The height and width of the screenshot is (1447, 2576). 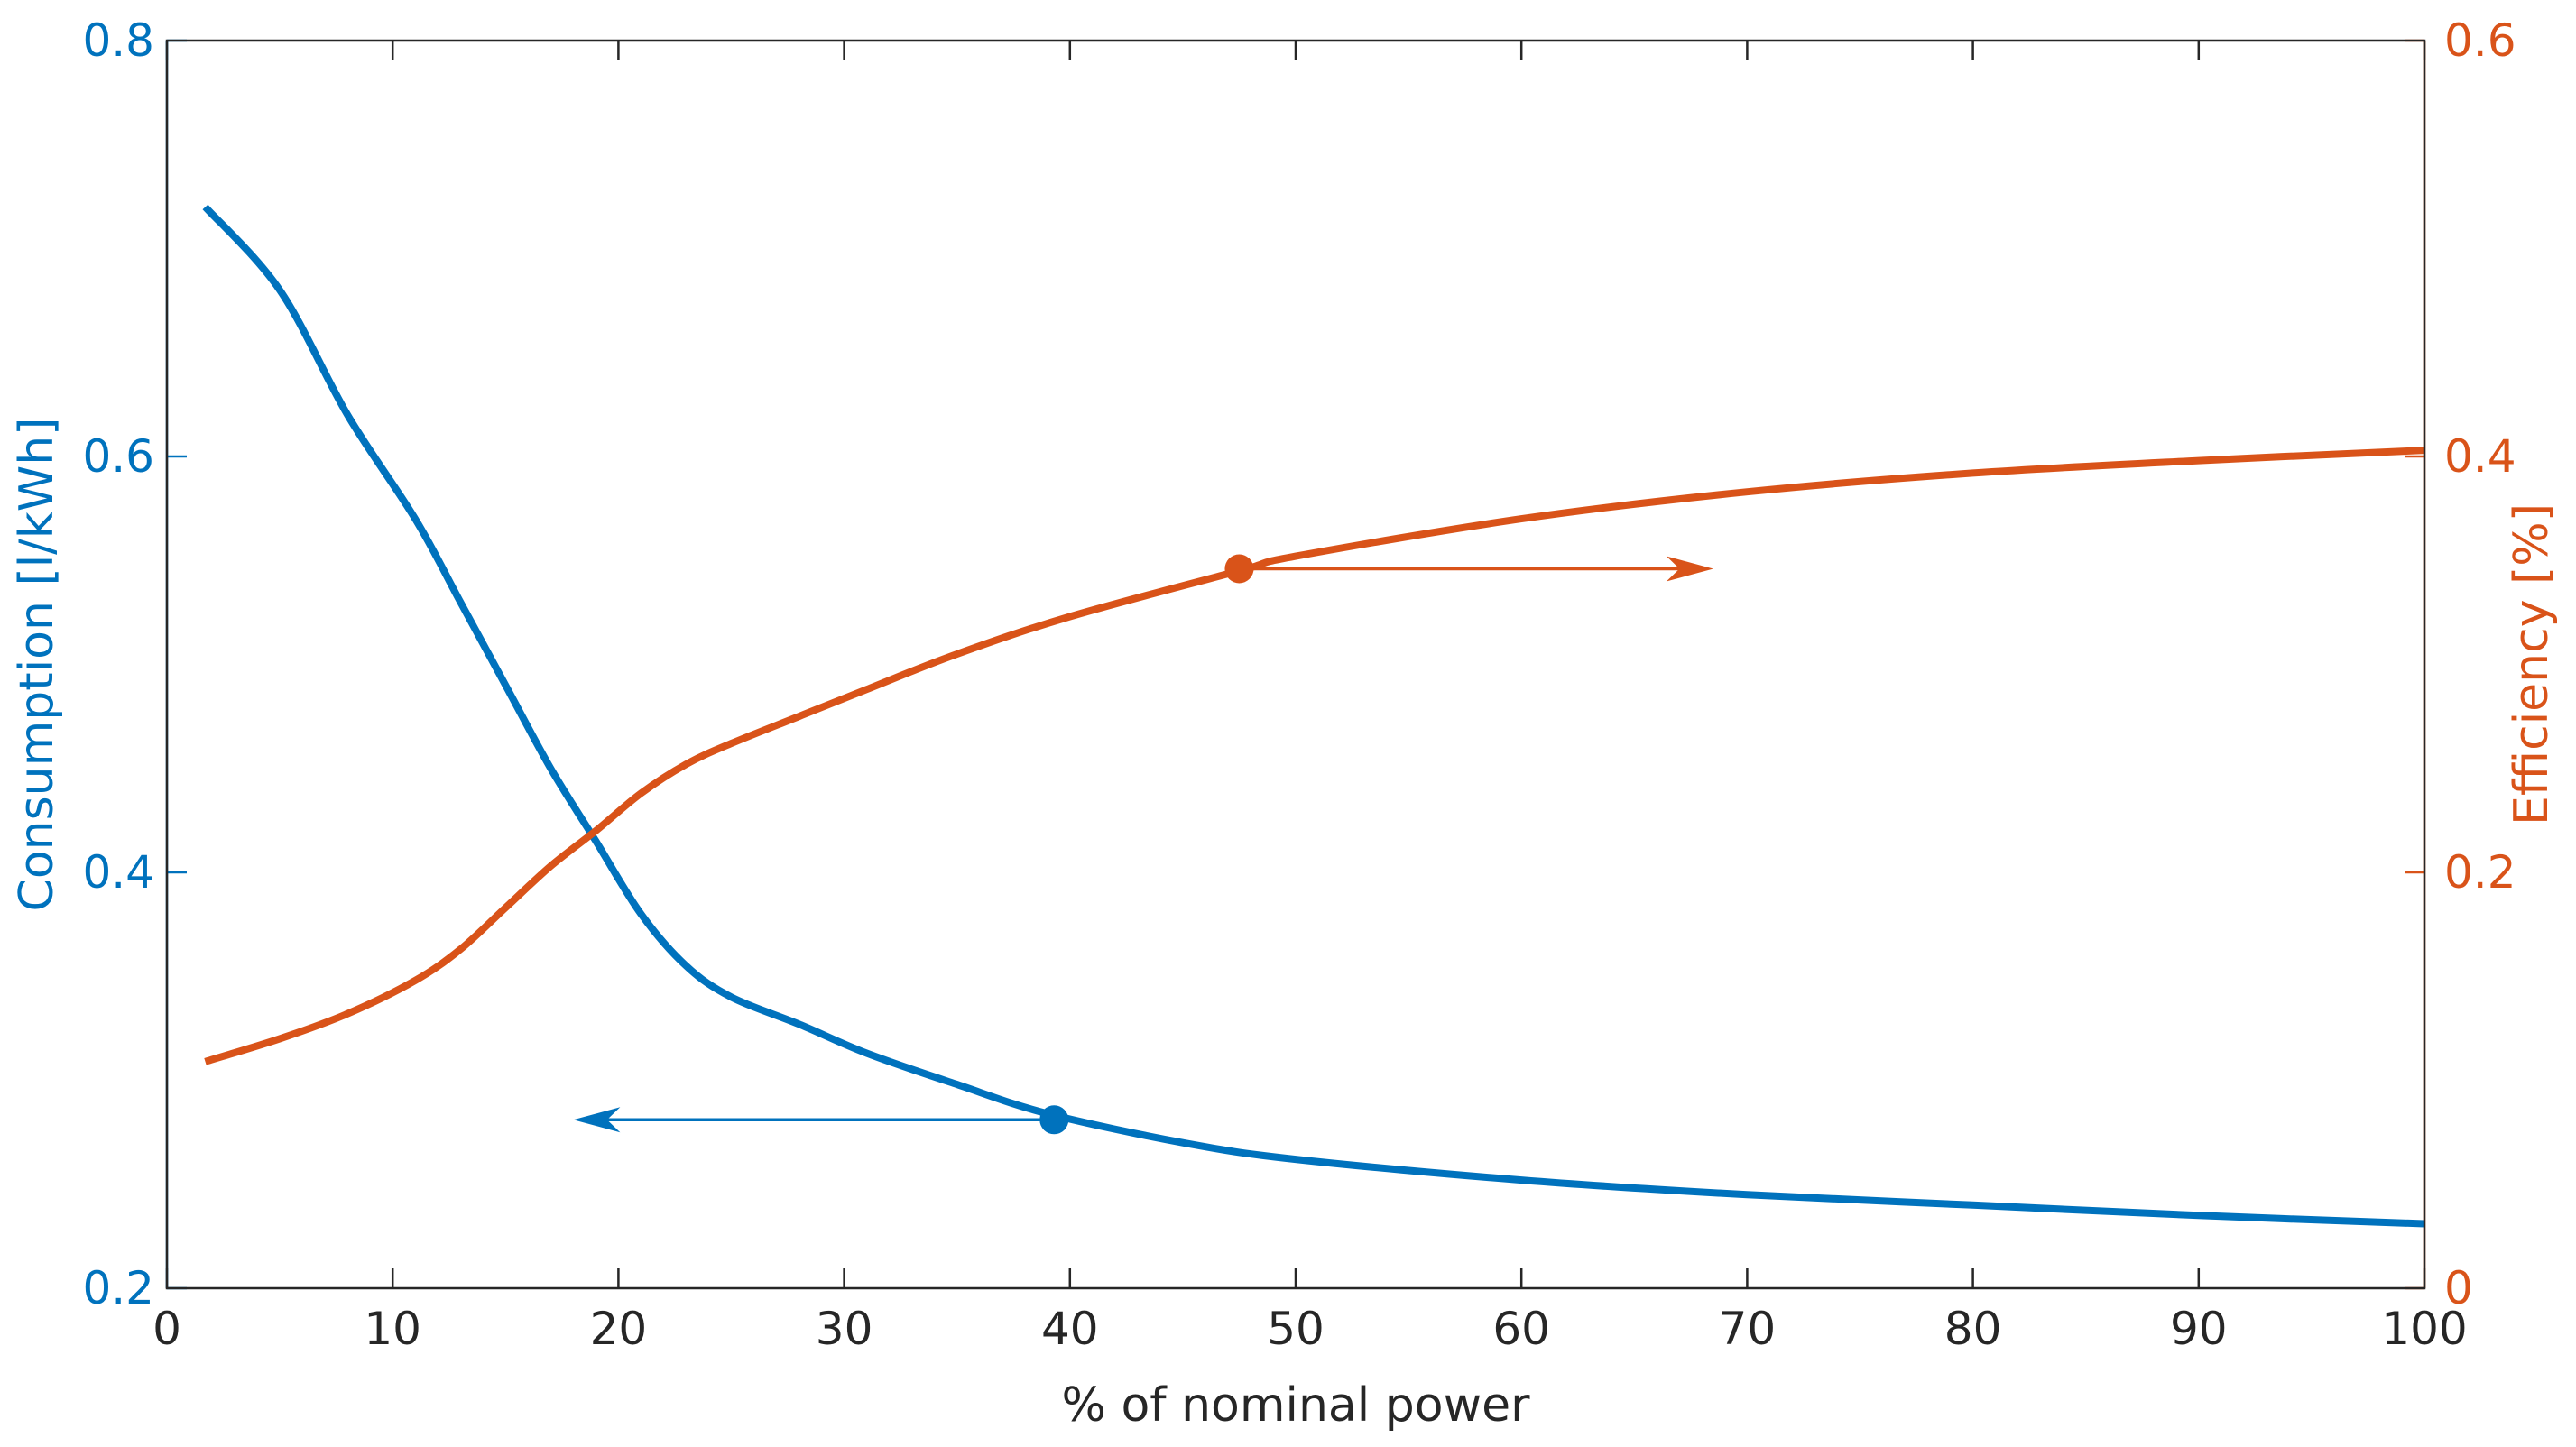 What do you see at coordinates (118, 1288) in the screenshot?
I see `left-y-tick-label: 0.2` at bounding box center [118, 1288].